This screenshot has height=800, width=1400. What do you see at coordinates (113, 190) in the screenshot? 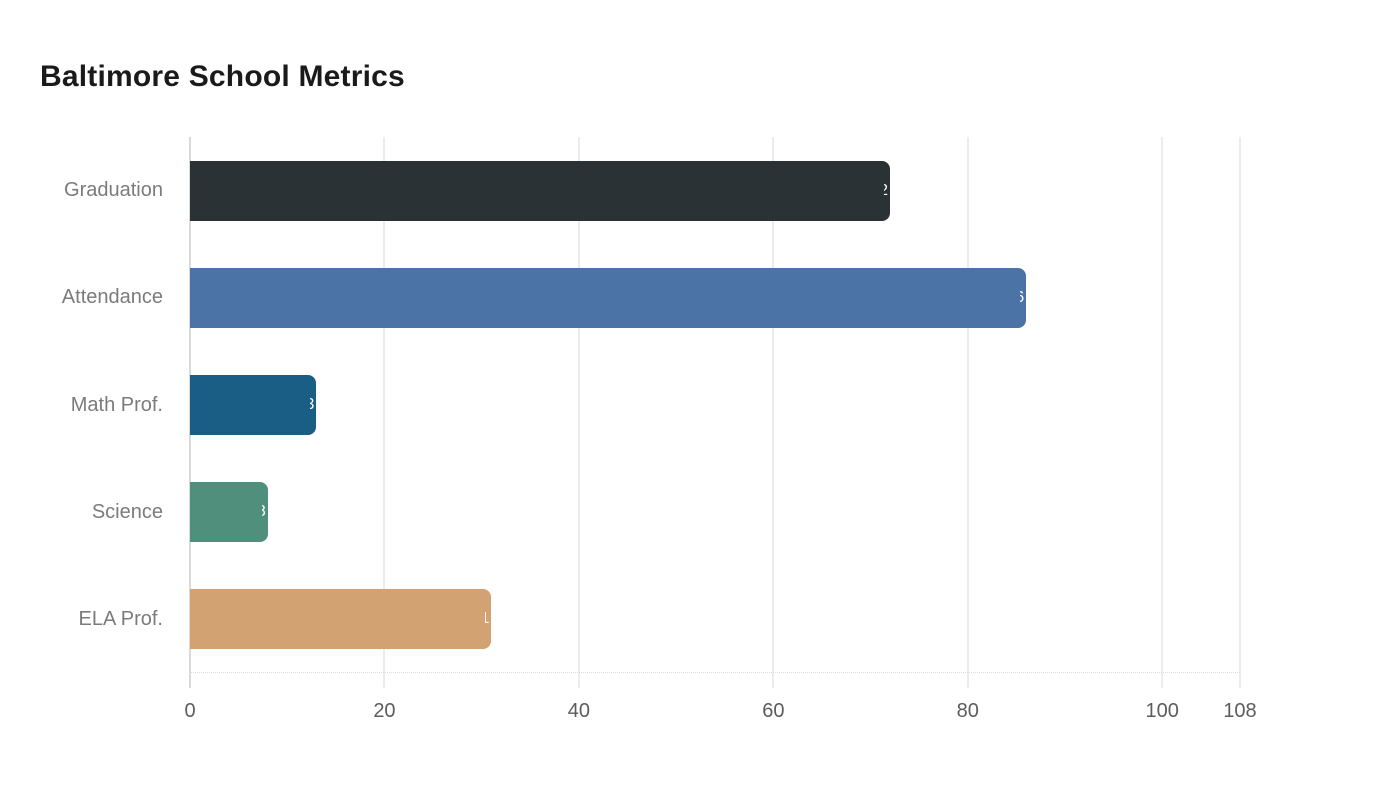
I see `category-label: Graduation` at bounding box center [113, 190].